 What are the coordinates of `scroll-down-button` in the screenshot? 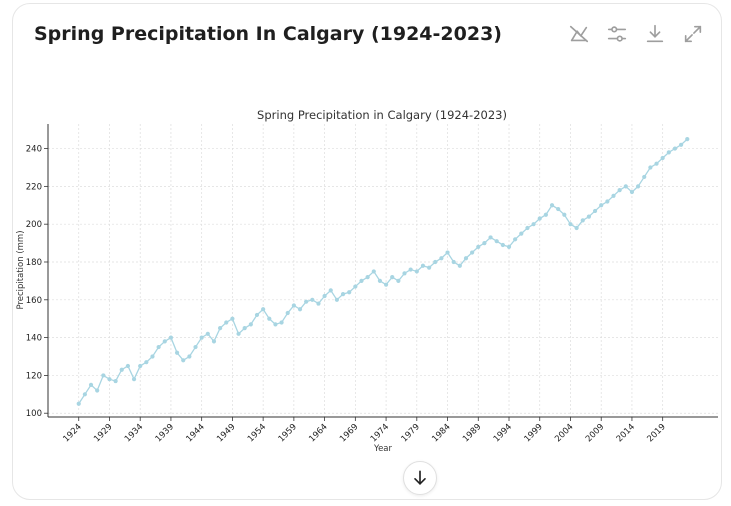 It's located at (420, 478).